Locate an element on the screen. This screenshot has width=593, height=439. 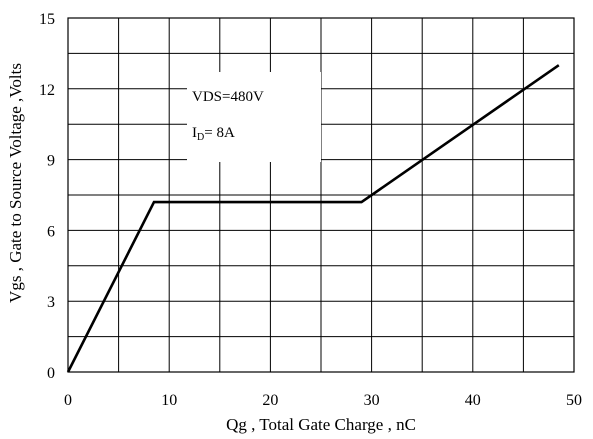
x-tick-label: 50 is located at coordinates (574, 400).